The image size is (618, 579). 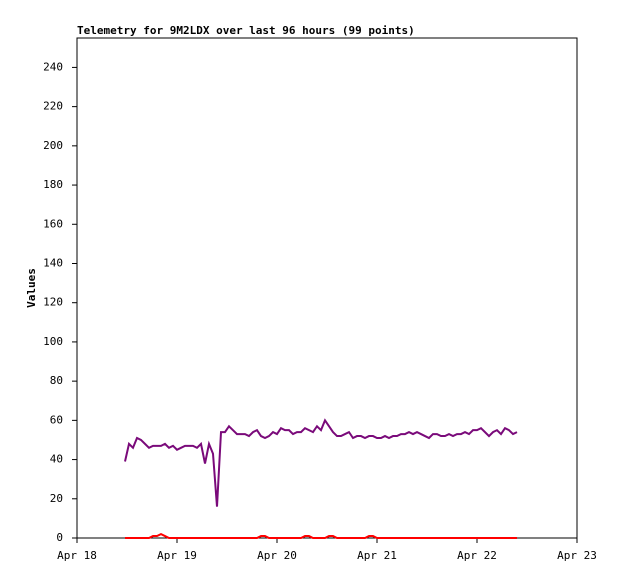 What do you see at coordinates (53, 184) in the screenshot?
I see `y-tick-label: 180` at bounding box center [53, 184].